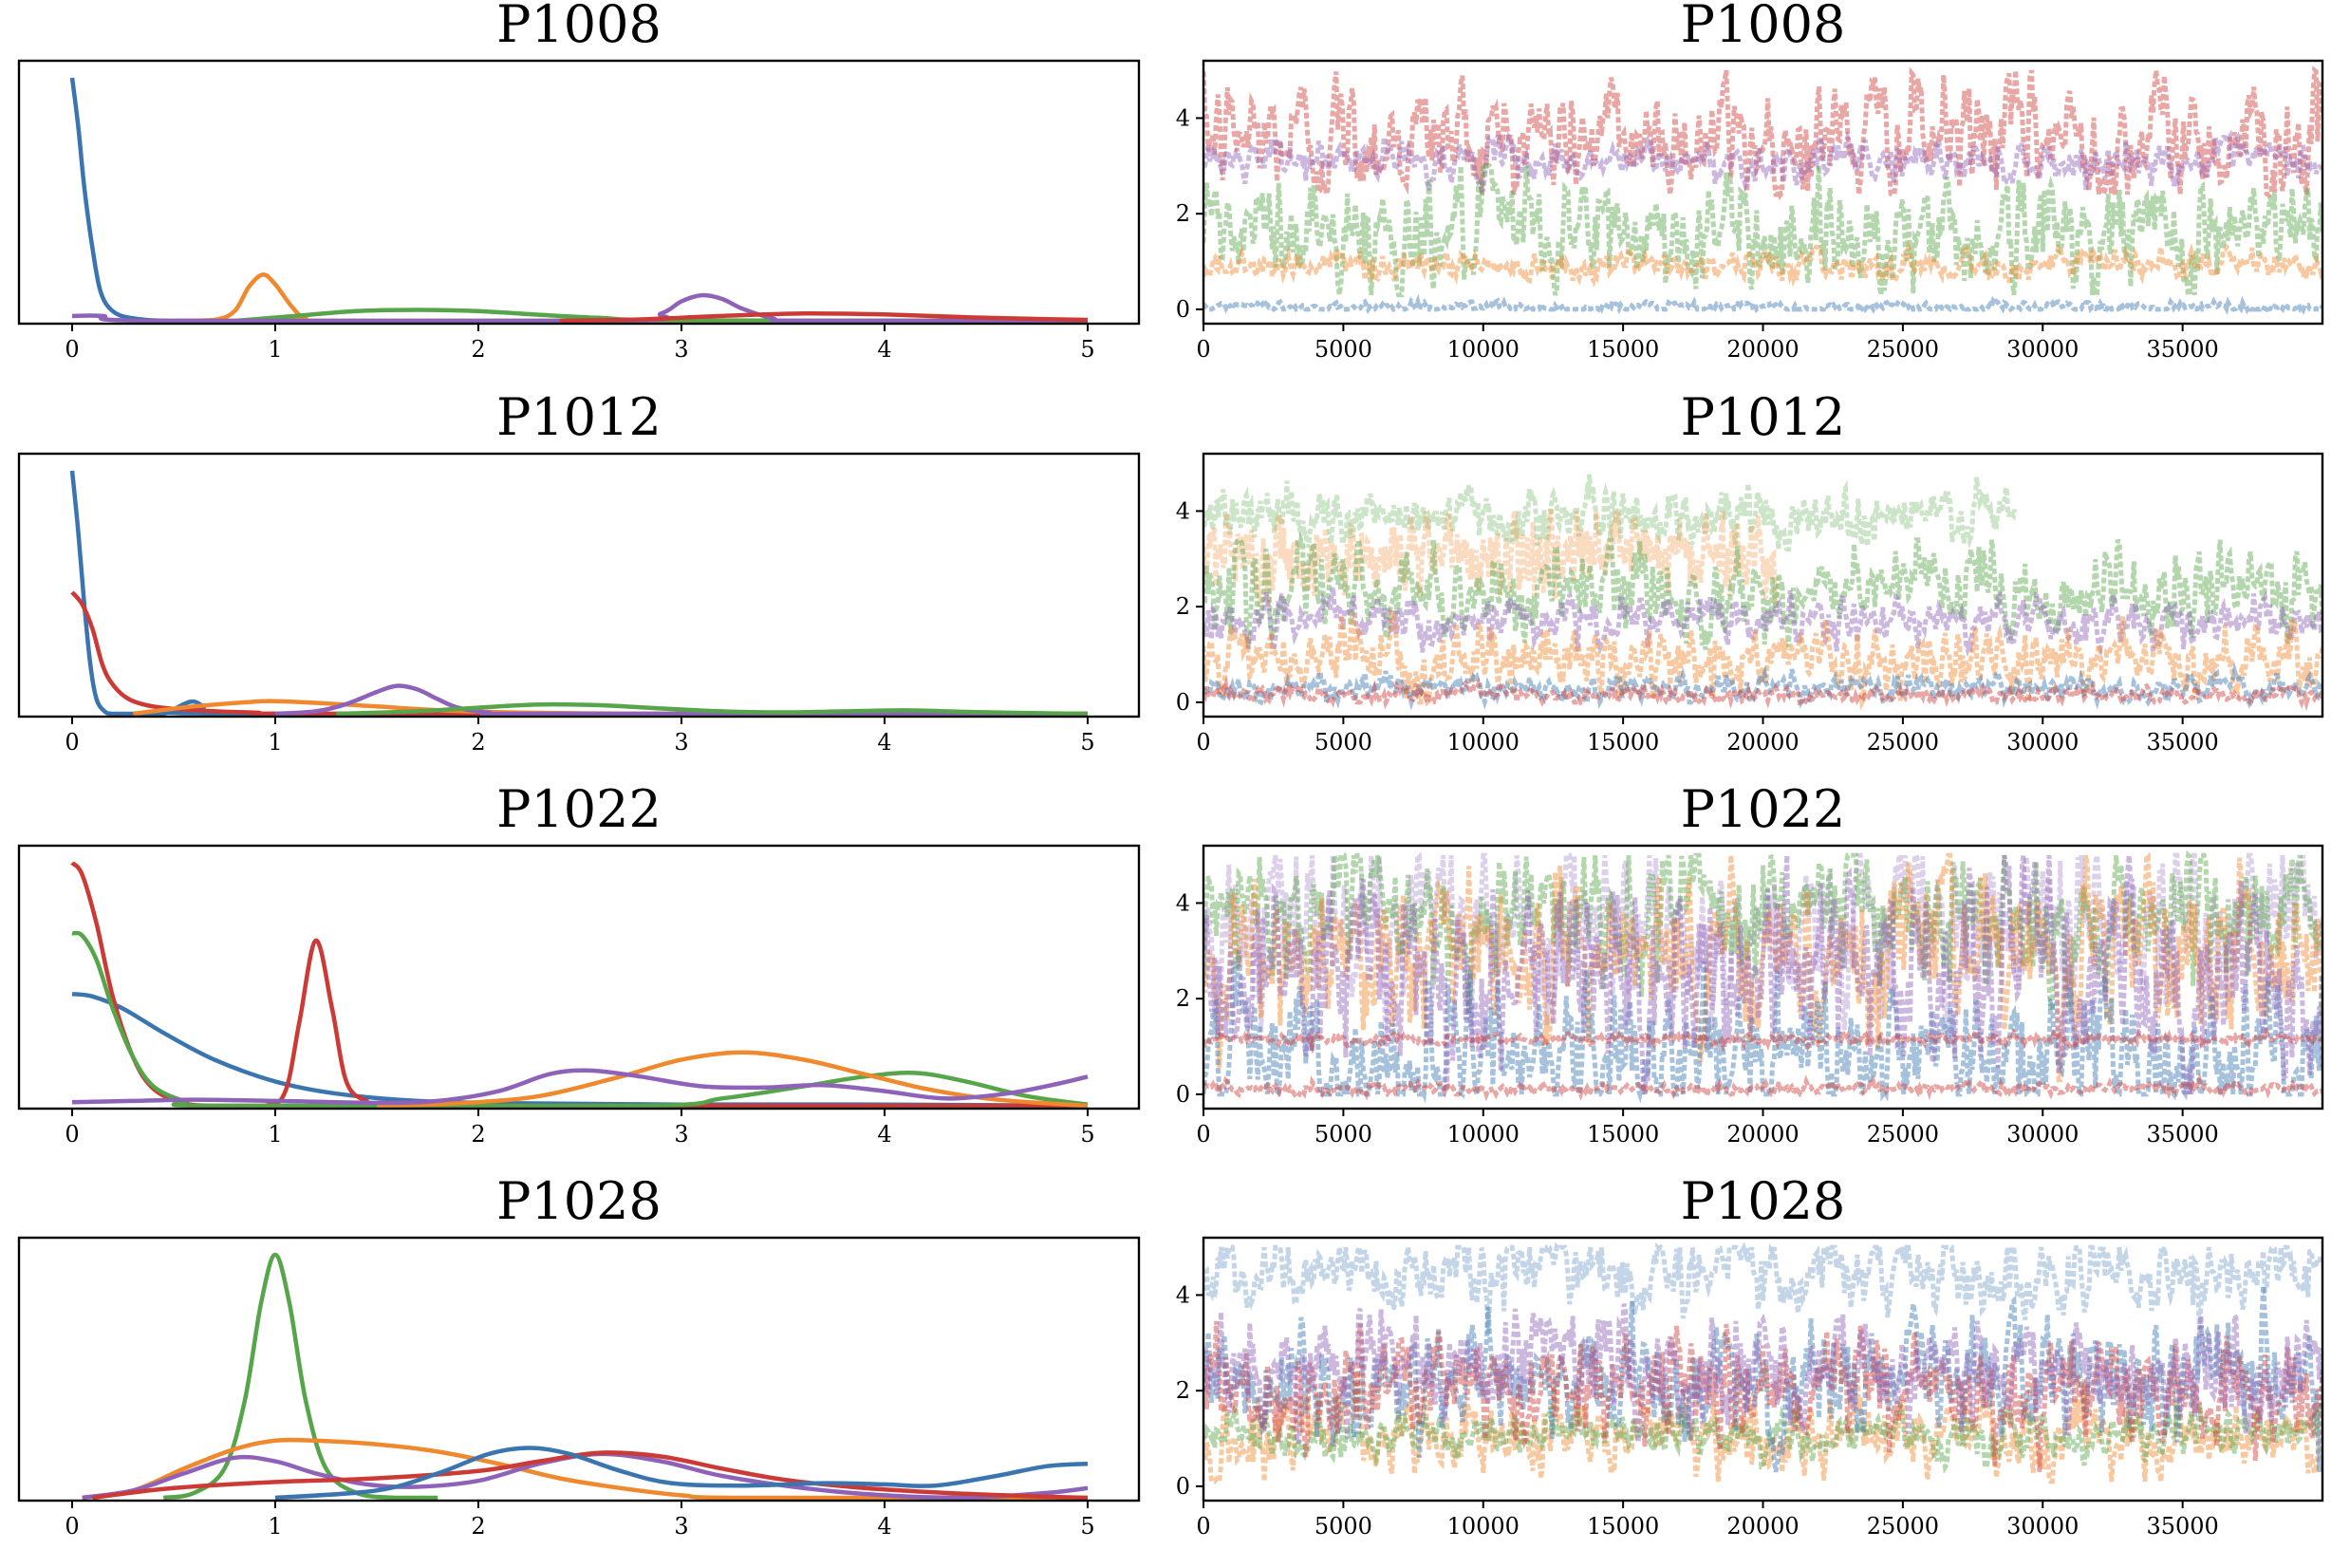  I want to click on panel-title: P1012, so click(579, 417).